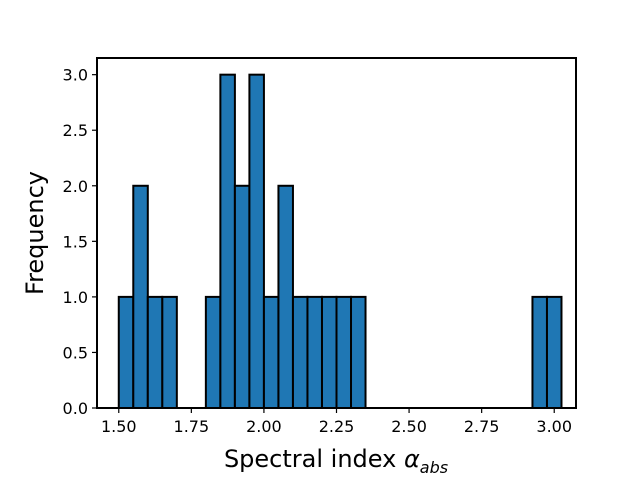  I want to click on y-tick-label: 2.5, so click(75, 130).